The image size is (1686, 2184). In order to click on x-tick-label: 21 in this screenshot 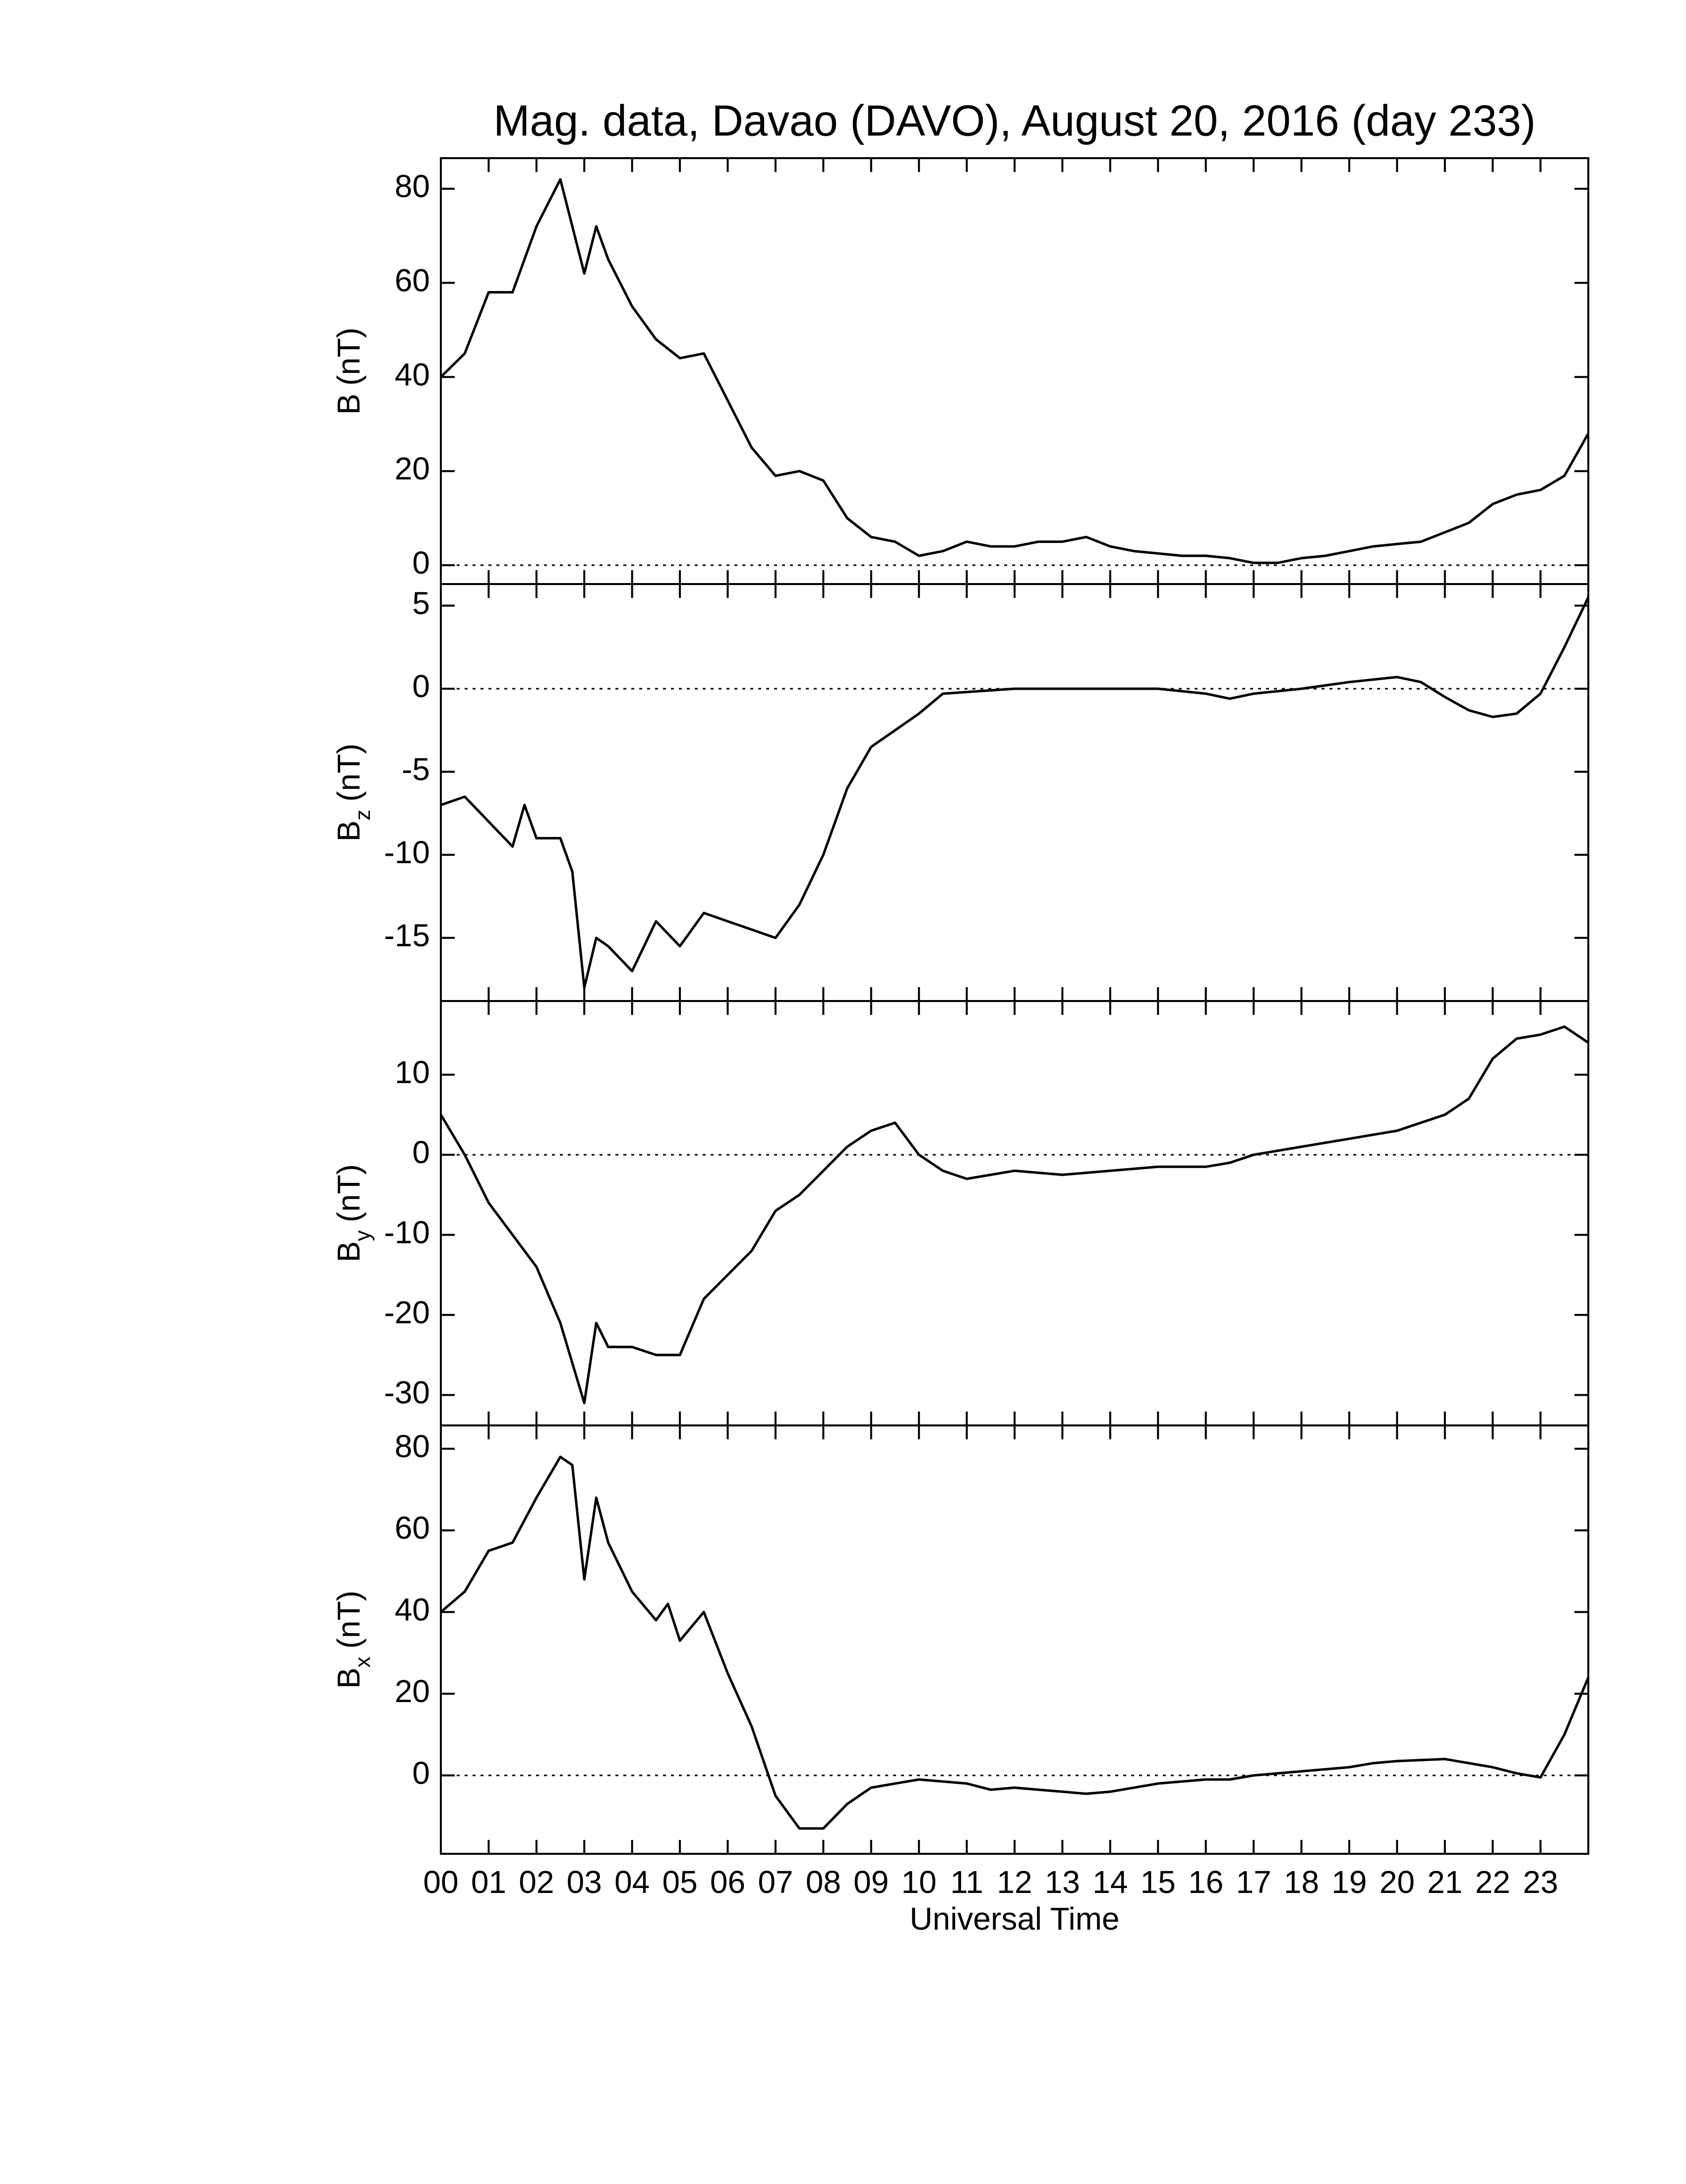, I will do `click(1445, 1882)`.